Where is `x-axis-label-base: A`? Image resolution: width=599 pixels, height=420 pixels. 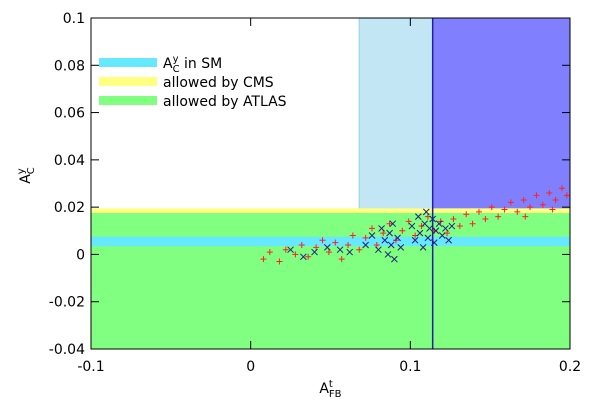
x-axis-label-base: A is located at coordinates (324, 389).